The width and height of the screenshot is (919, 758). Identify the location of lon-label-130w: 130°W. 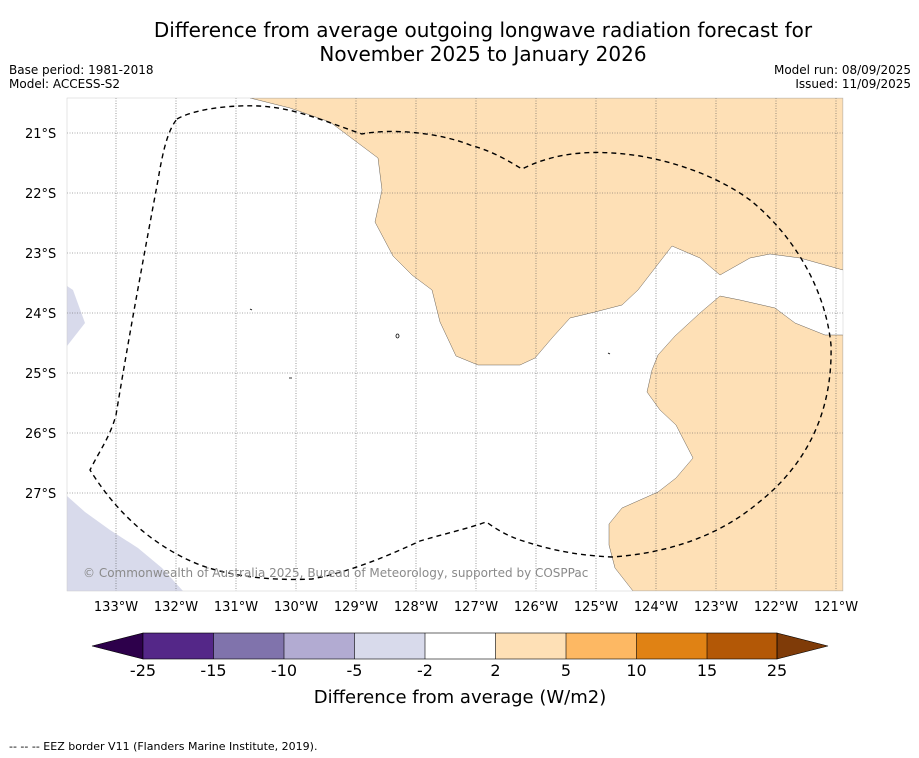
(296, 607).